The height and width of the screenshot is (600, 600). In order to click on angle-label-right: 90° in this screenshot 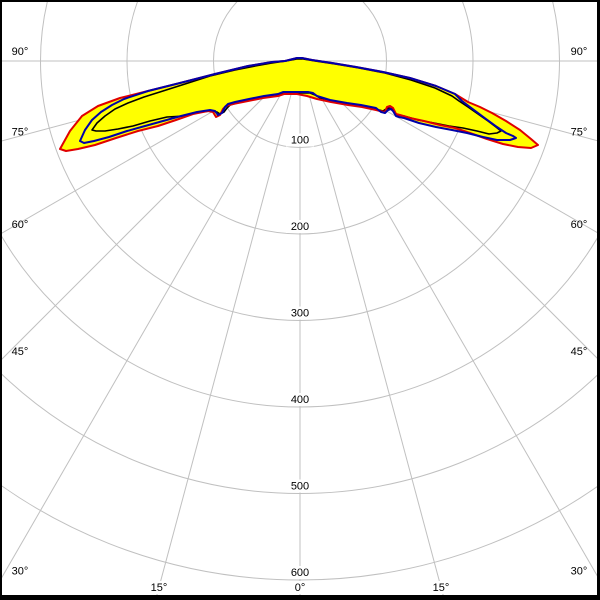, I will do `click(579, 52)`.